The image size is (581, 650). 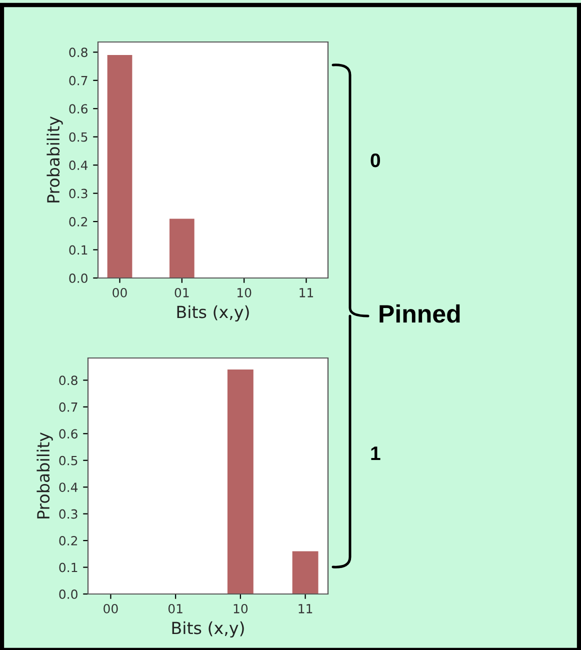 What do you see at coordinates (420, 313) in the screenshot?
I see `text: Pinned` at bounding box center [420, 313].